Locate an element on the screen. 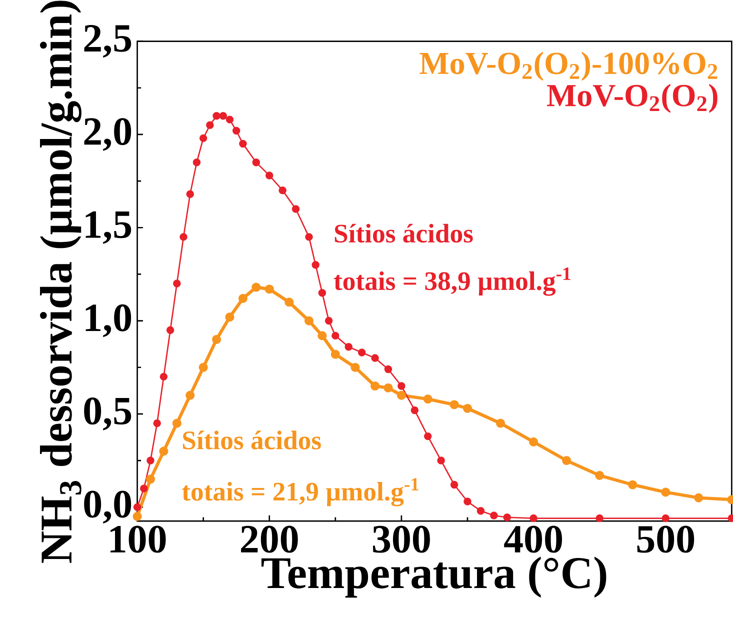 The image size is (733, 638). y-tick-label: 2,0 is located at coordinates (108, 134).